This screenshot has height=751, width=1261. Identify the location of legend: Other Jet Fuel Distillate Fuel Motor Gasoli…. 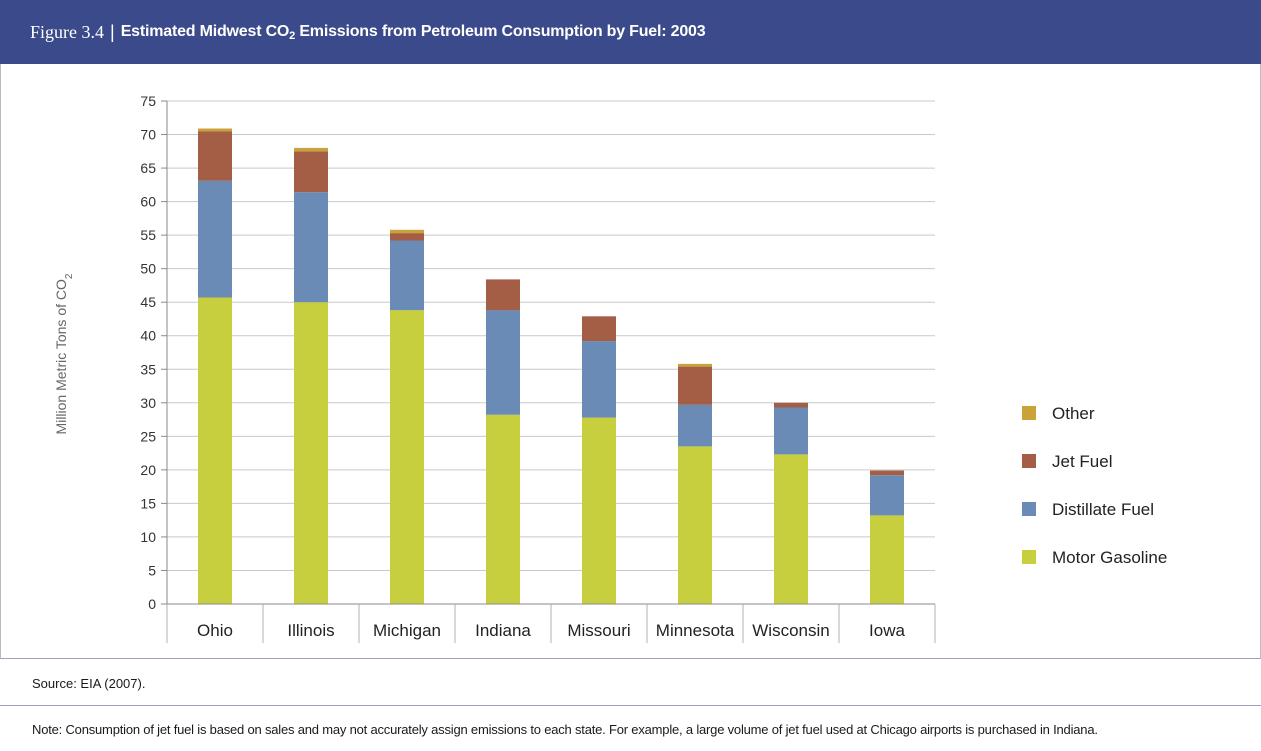
(1094, 485).